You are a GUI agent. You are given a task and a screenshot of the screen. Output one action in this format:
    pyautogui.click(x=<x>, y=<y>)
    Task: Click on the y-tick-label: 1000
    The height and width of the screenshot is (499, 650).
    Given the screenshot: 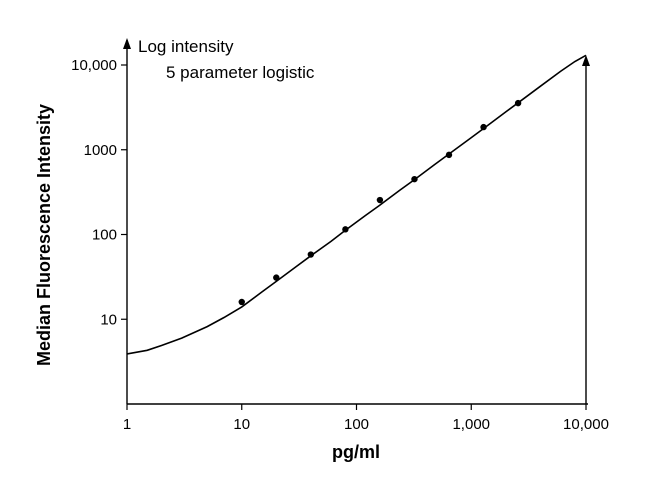 What is the action you would take?
    pyautogui.click(x=100, y=150)
    